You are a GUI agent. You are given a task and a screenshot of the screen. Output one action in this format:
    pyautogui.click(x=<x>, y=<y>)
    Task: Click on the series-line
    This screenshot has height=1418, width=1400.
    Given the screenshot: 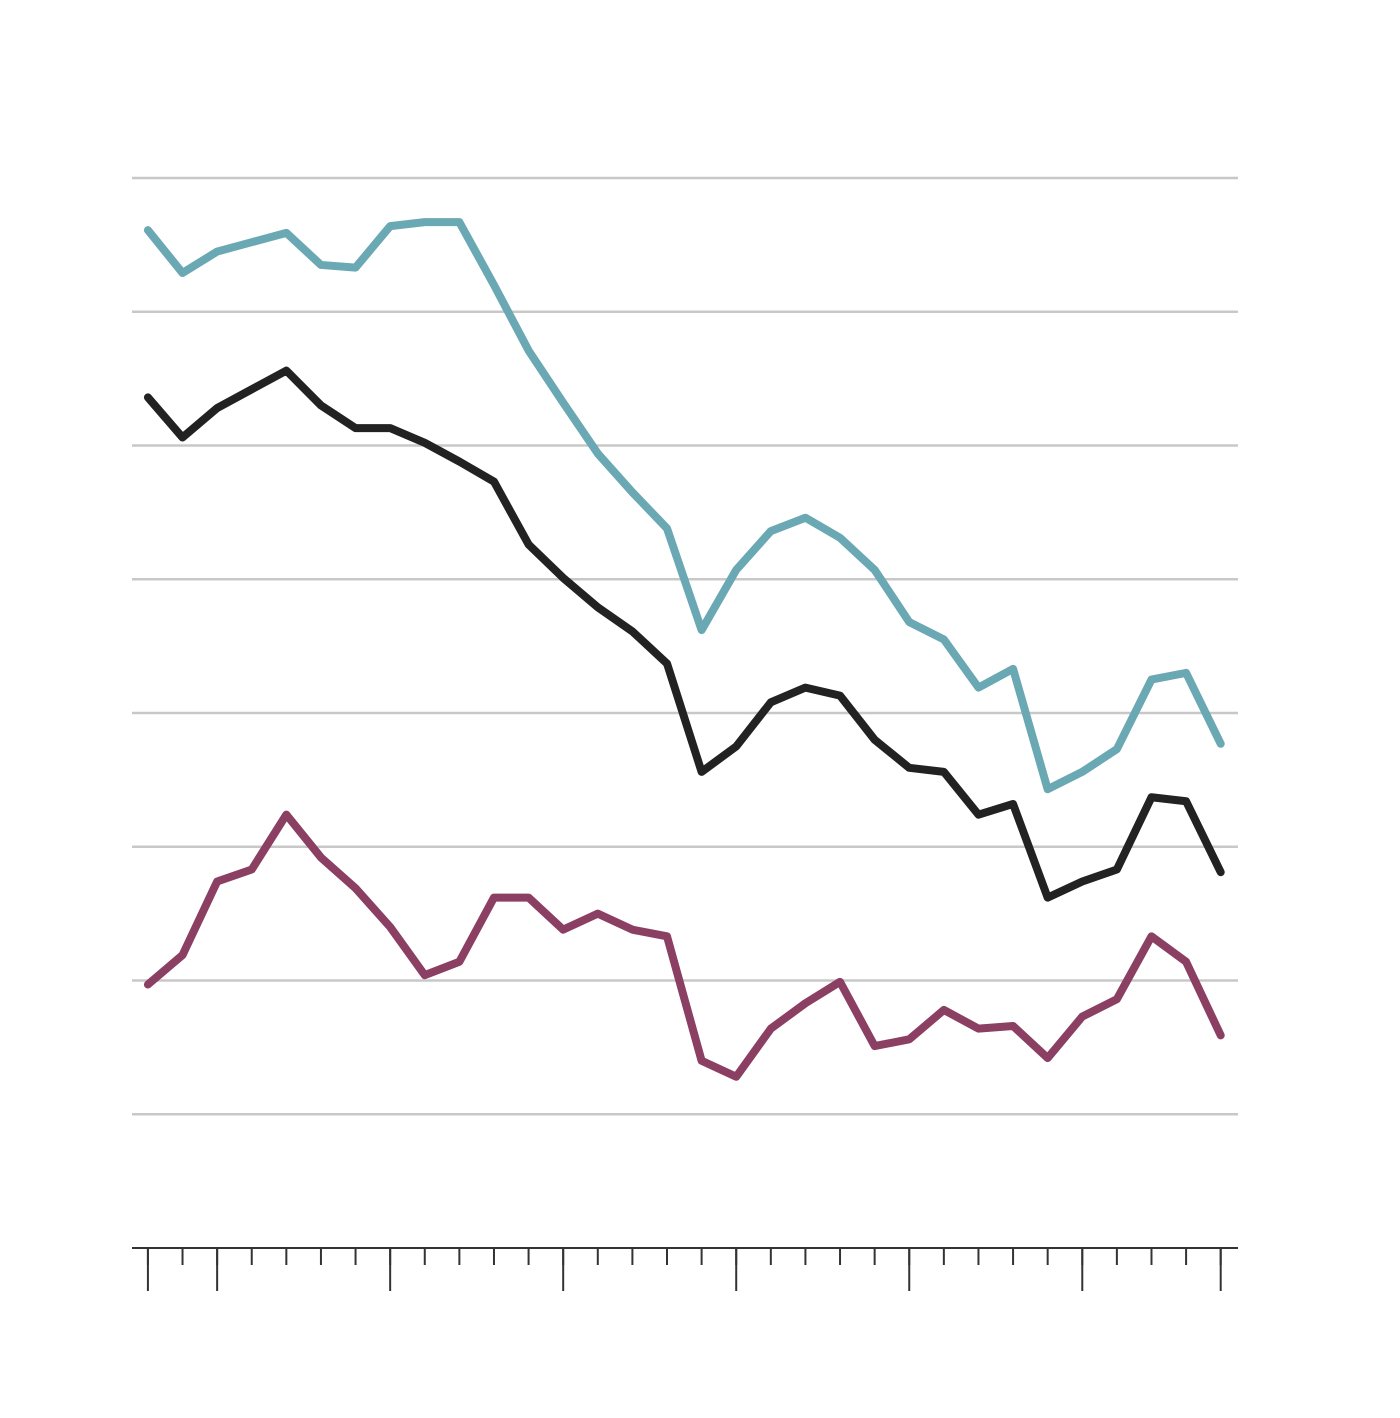 What is the action you would take?
    pyautogui.click(x=684, y=945)
    